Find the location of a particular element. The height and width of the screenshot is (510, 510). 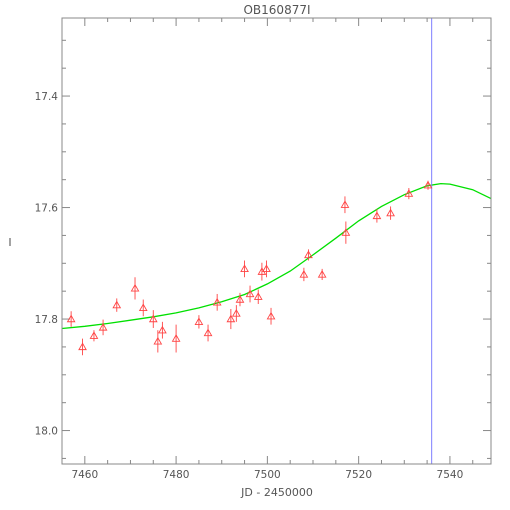

x-tick-label: 7520 is located at coordinates (358, 475).